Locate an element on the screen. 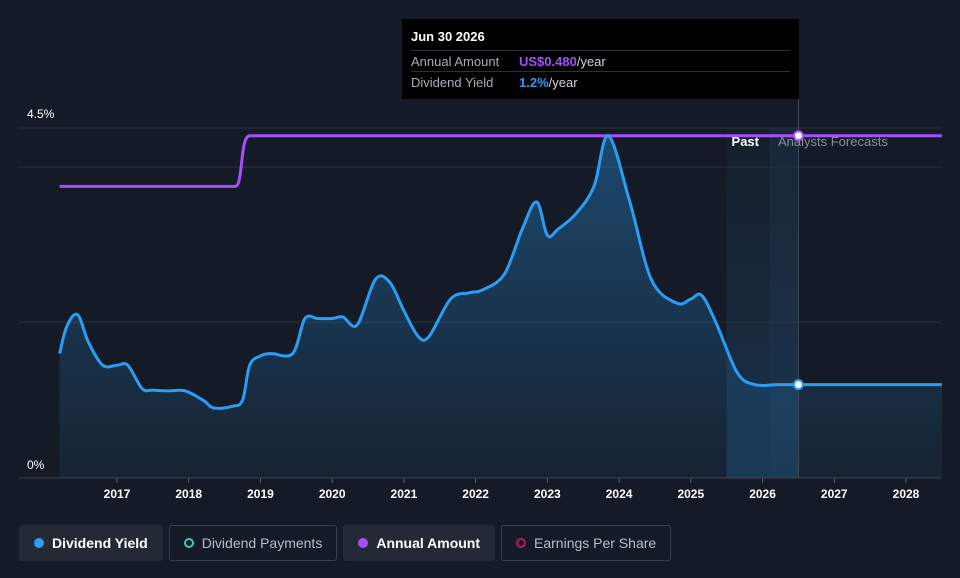 This screenshot has height=578, width=960. earnings-per-share-ring-icon is located at coordinates (521, 543).